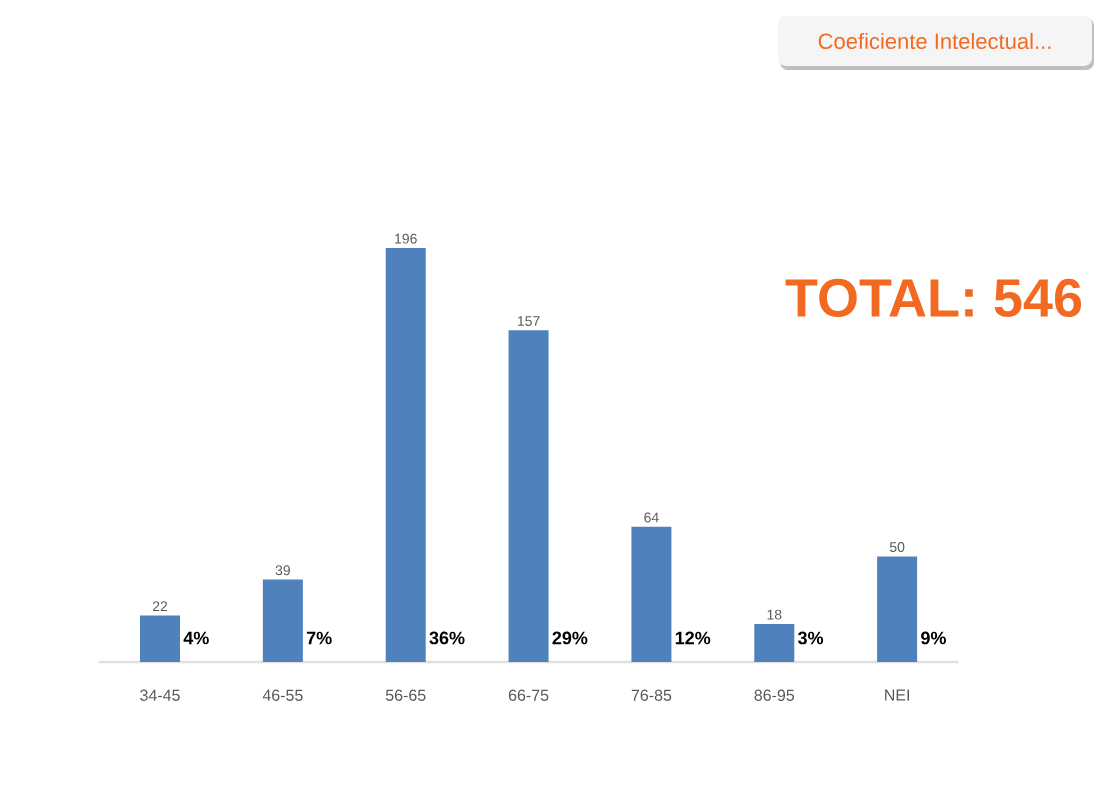 The image size is (1114, 796). Describe the element at coordinates (693, 638) in the screenshot. I see `annotation: 12%` at that location.